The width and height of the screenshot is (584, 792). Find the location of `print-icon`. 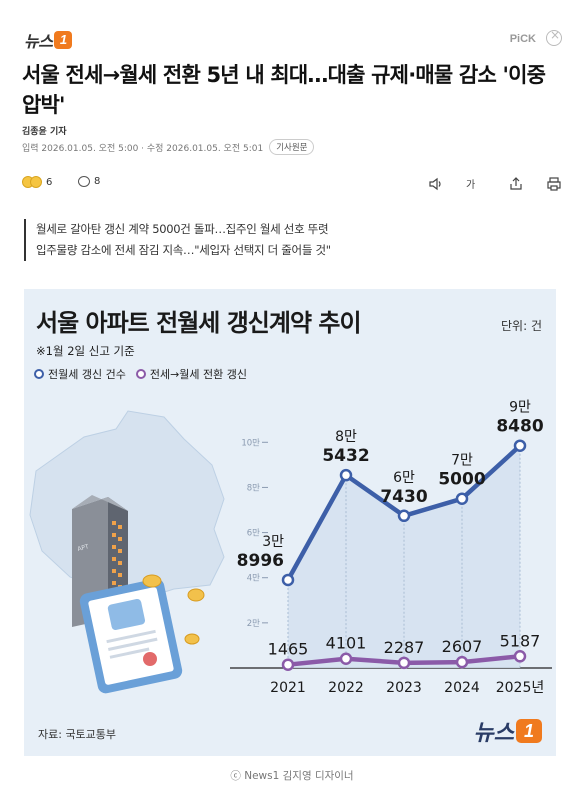

print-icon is located at coordinates (554, 184).